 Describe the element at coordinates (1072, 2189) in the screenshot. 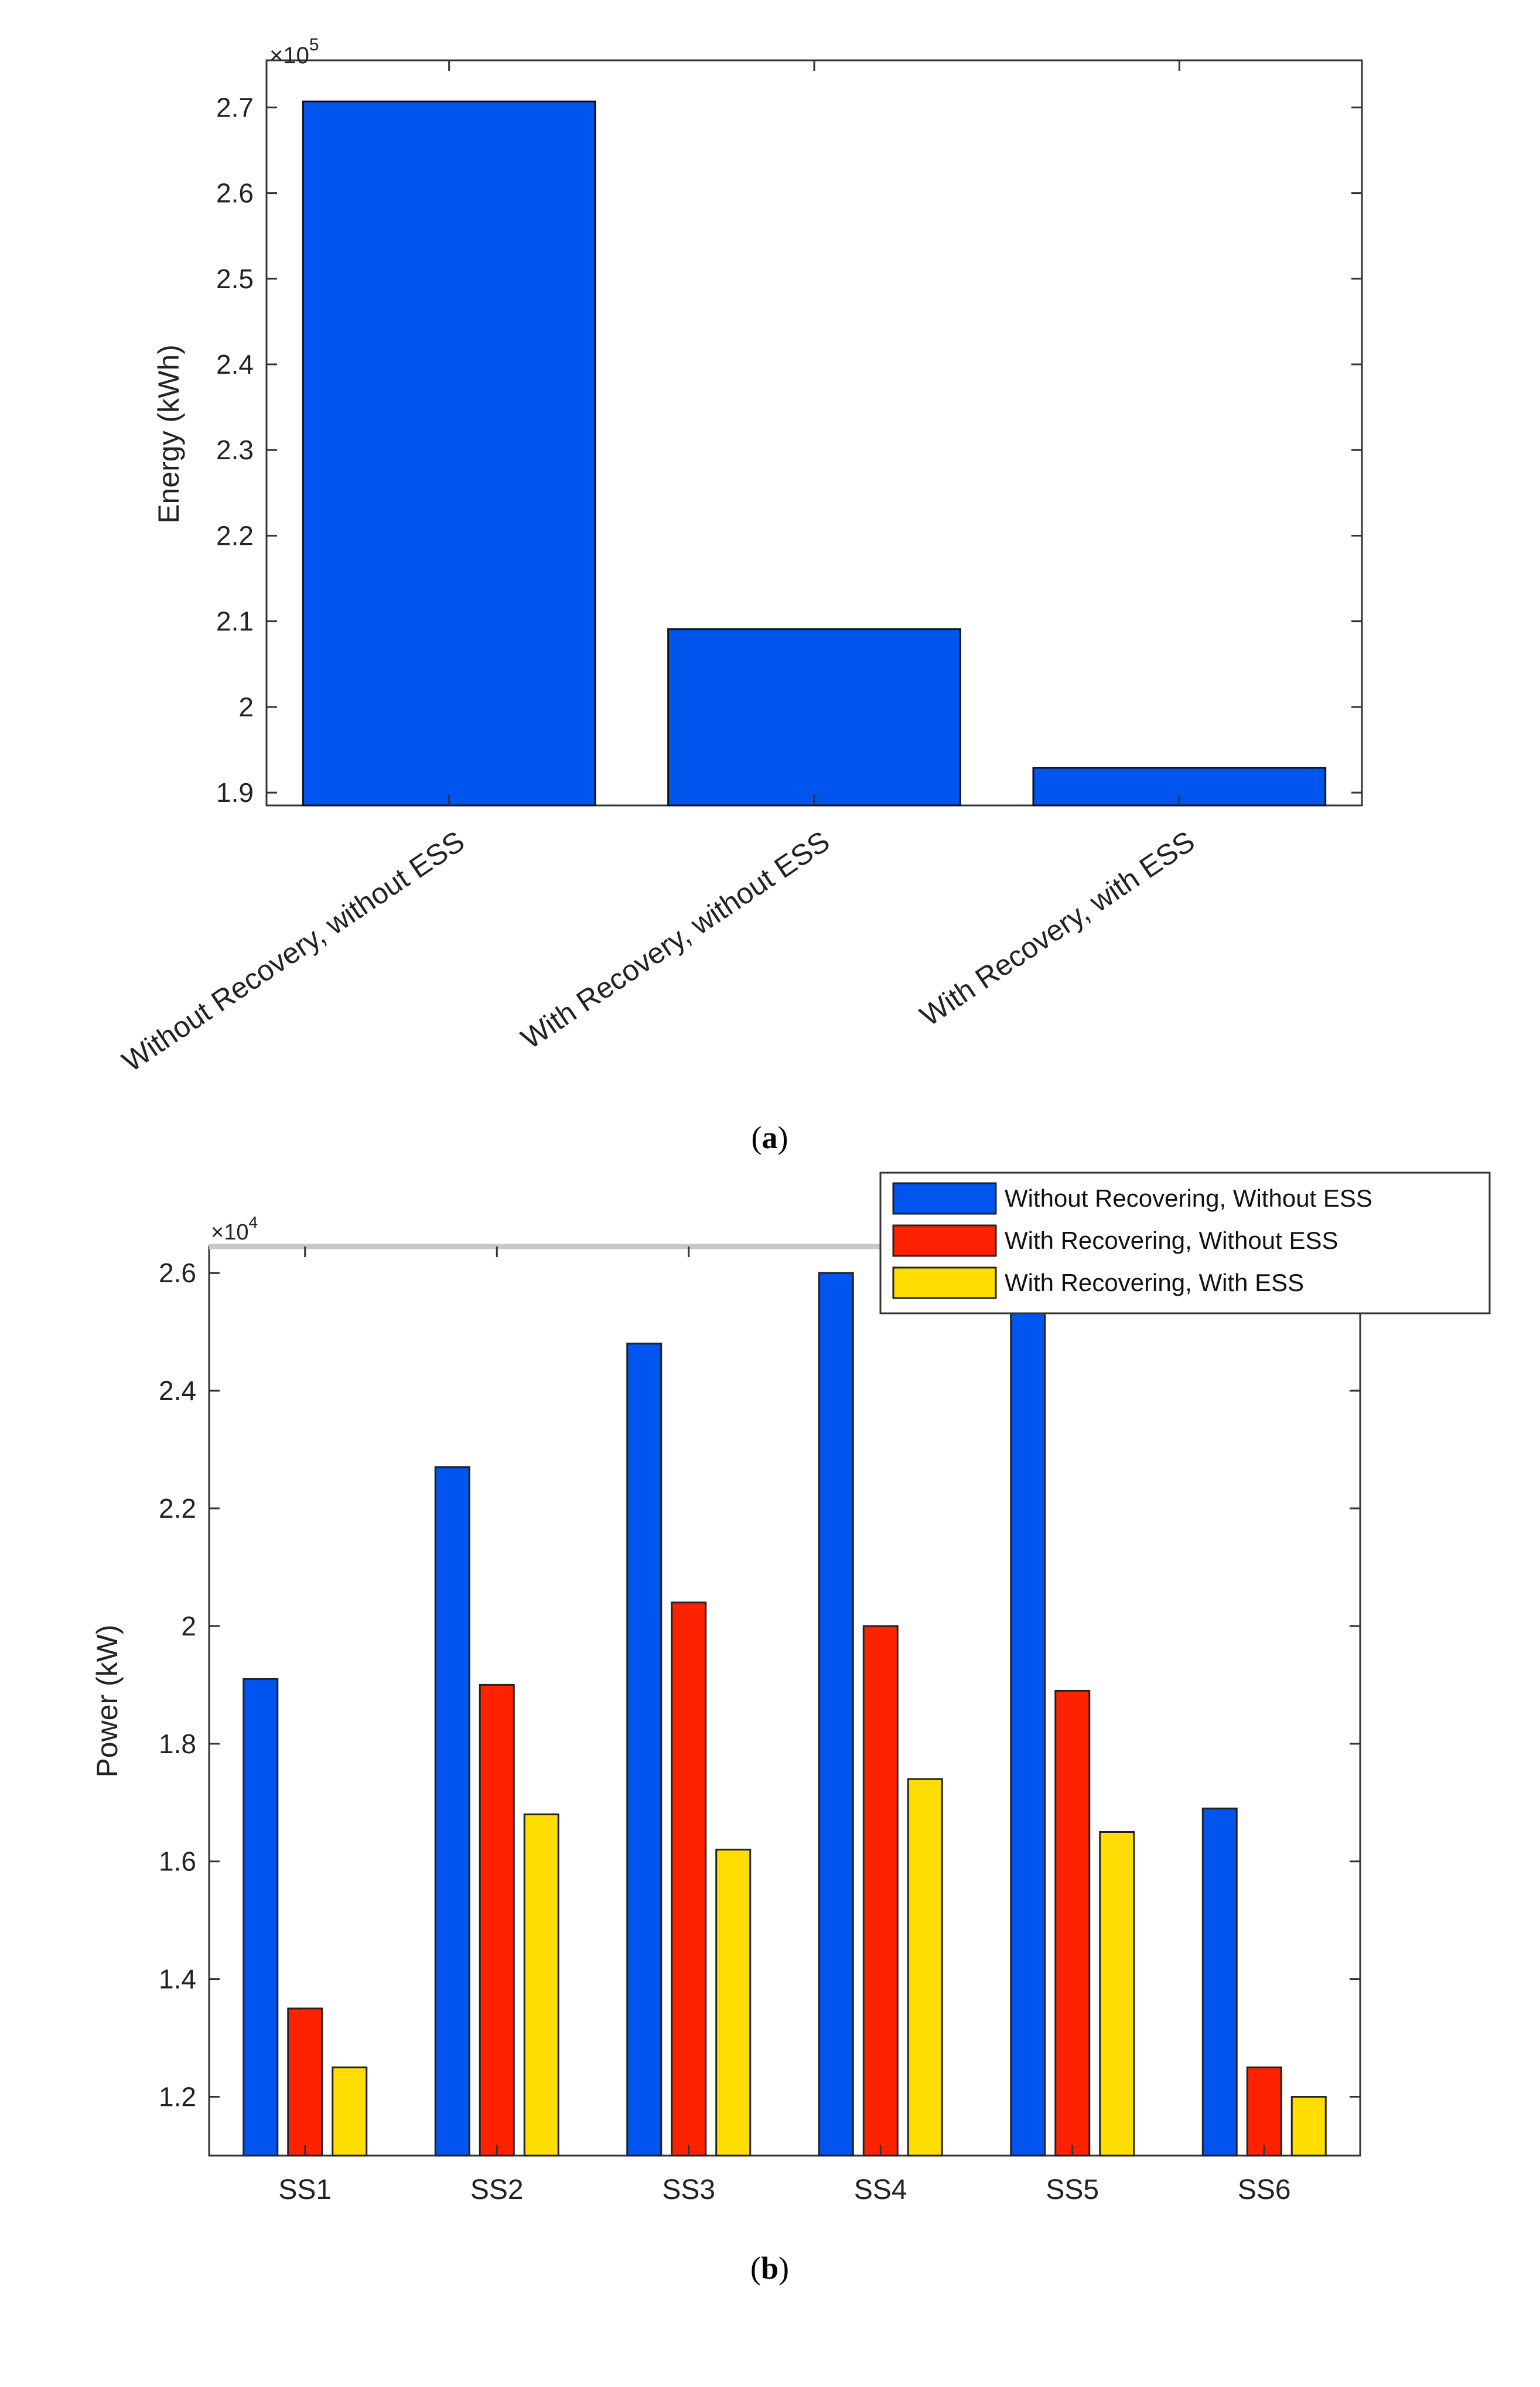

I see `chart-b-category-label: SS5` at that location.